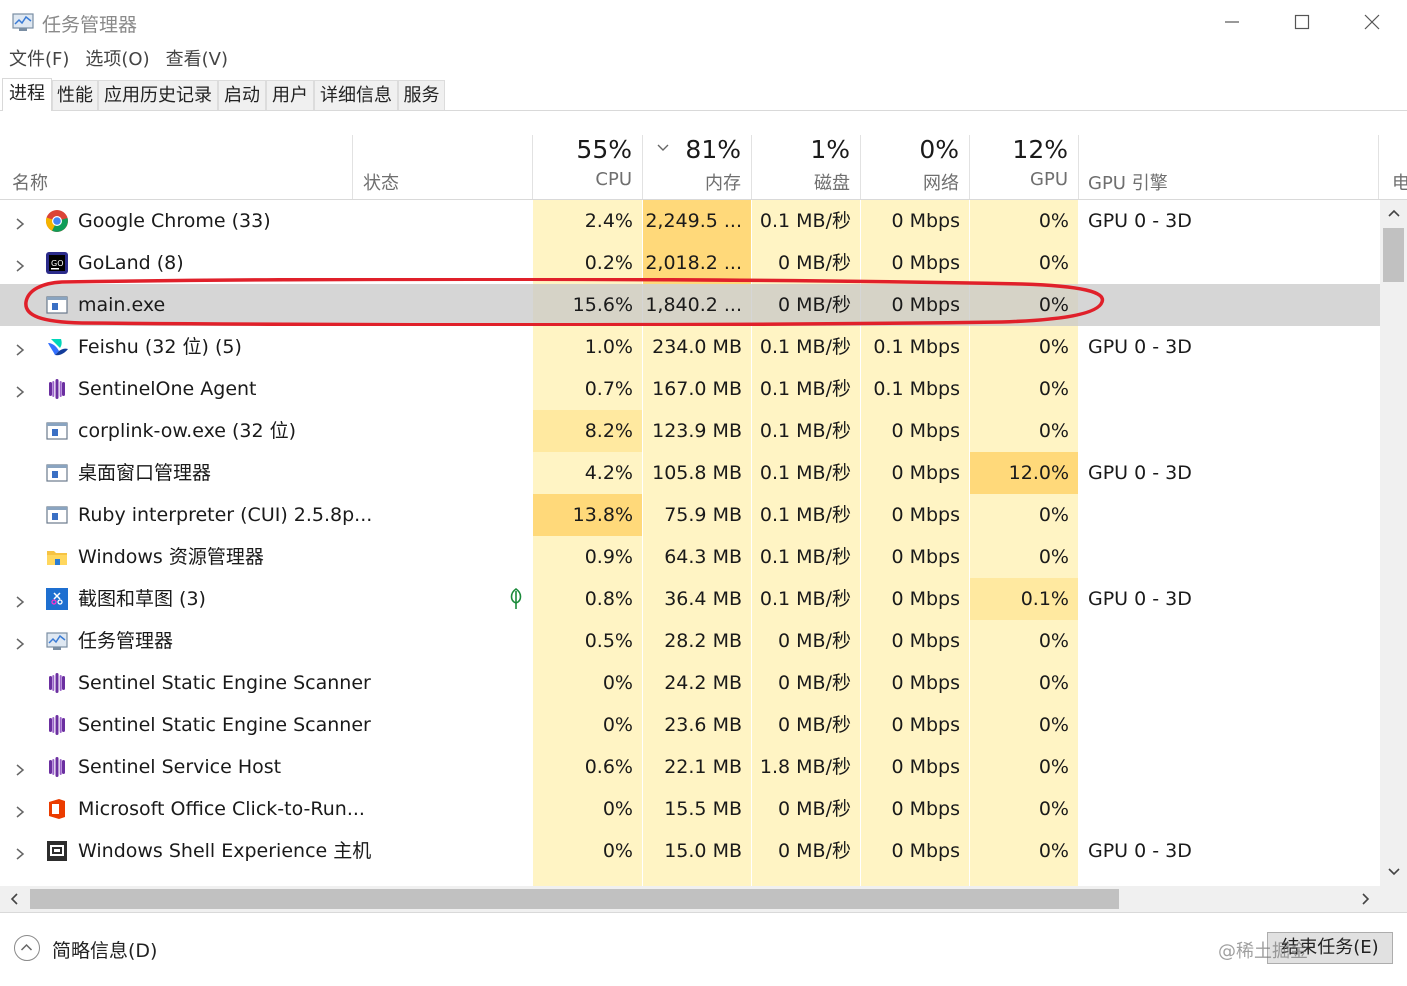  Describe the element at coordinates (57, 221) in the screenshot. I see `chrome-icon` at that location.